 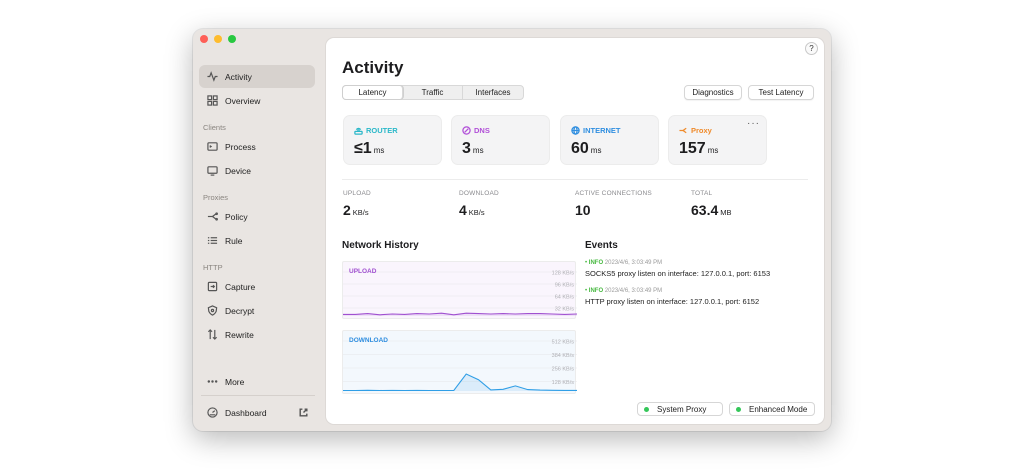 I want to click on card-label-router: ROUTER, so click(x=382, y=130).